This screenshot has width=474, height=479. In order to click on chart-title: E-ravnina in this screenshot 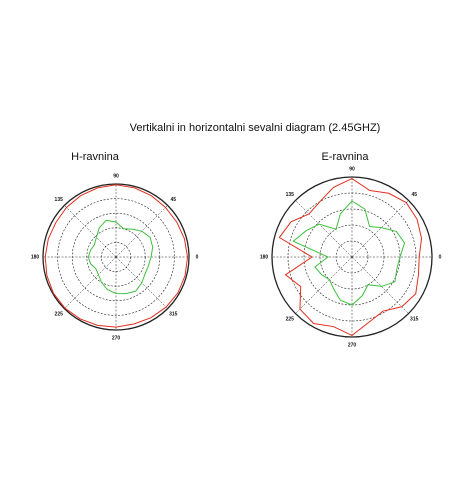, I will do `click(345, 157)`.